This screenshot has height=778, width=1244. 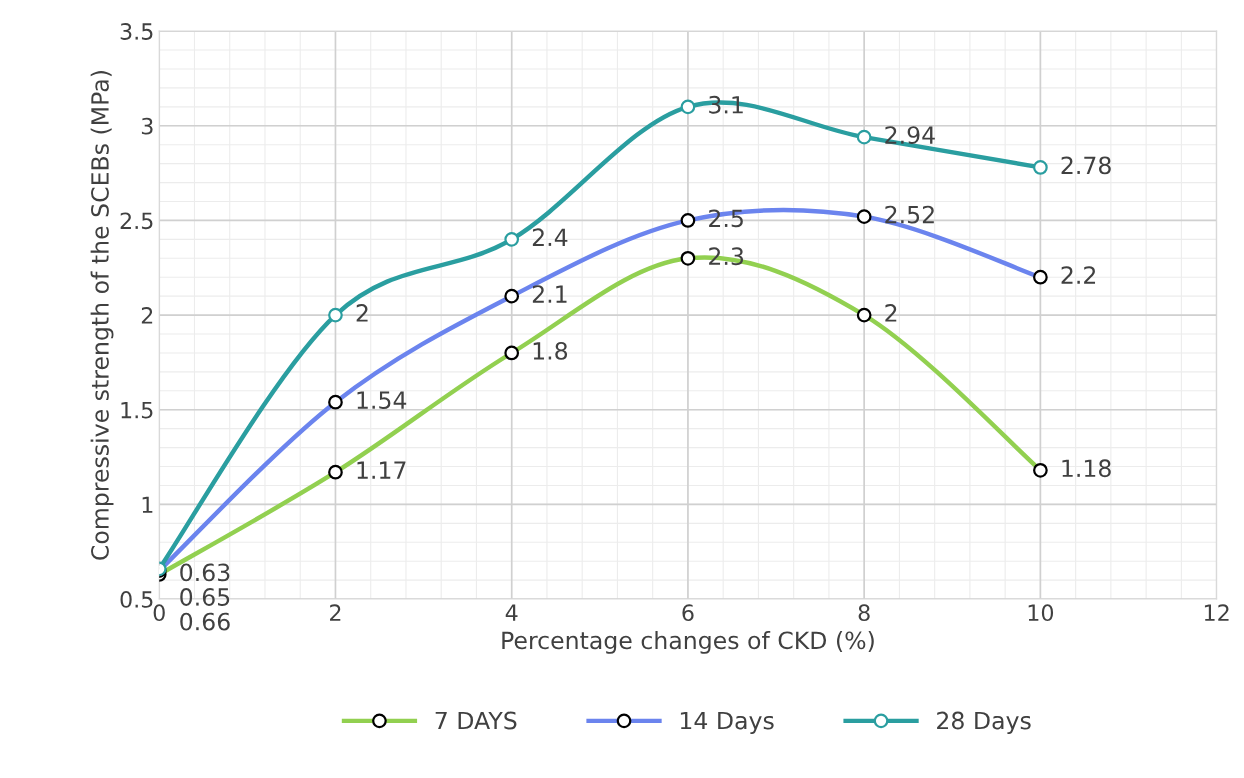 What do you see at coordinates (984, 723) in the screenshot?
I see `legend-label: 28 Days` at bounding box center [984, 723].